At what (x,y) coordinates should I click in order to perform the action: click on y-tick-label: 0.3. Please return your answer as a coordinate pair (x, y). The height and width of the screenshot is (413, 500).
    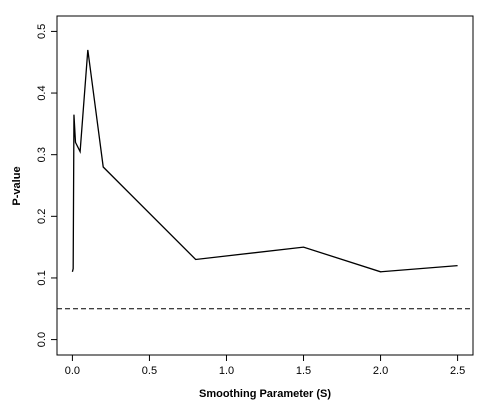
    Looking at the image, I should click on (42, 154).